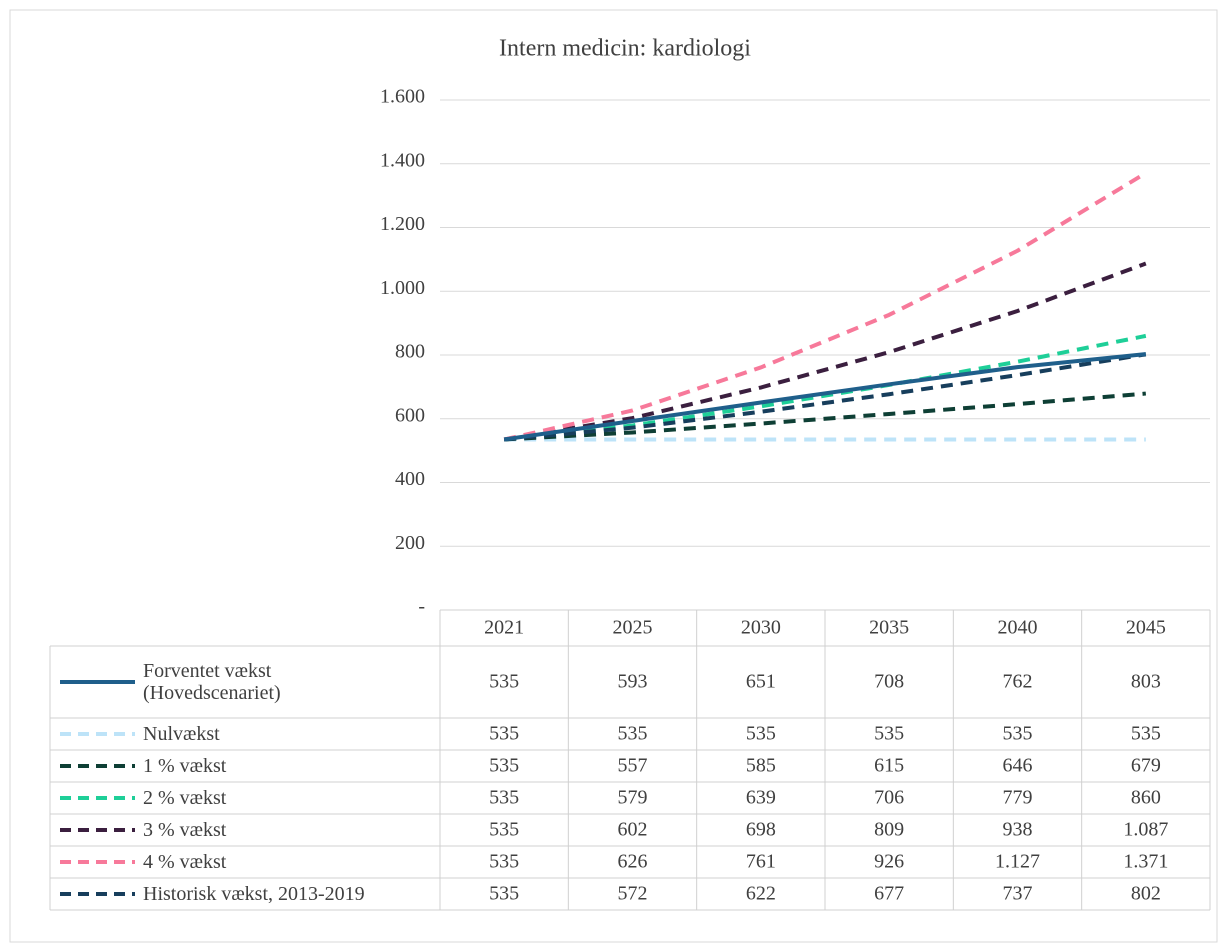 The width and height of the screenshot is (1227, 952). What do you see at coordinates (410, 479) in the screenshot?
I see `y-tick-label: 400` at bounding box center [410, 479].